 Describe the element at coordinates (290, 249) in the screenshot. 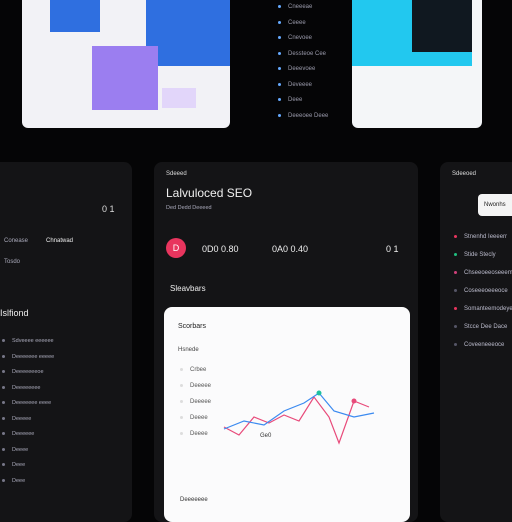

I see `stat: 0A0 0.40` at that location.